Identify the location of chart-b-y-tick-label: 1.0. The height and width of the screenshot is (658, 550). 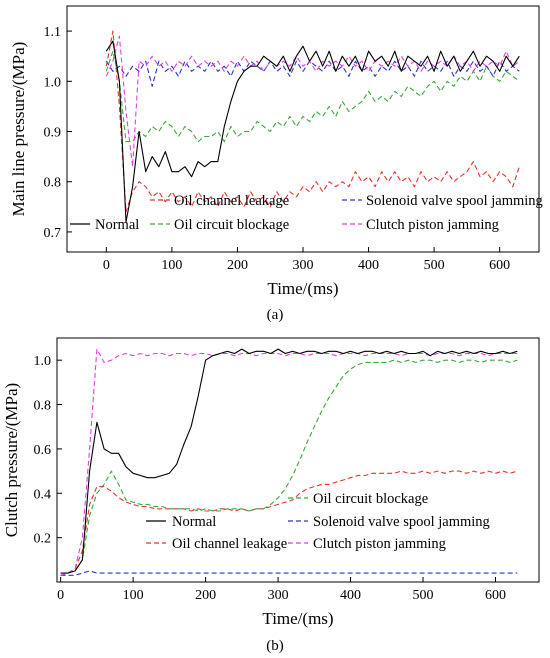
(43, 361).